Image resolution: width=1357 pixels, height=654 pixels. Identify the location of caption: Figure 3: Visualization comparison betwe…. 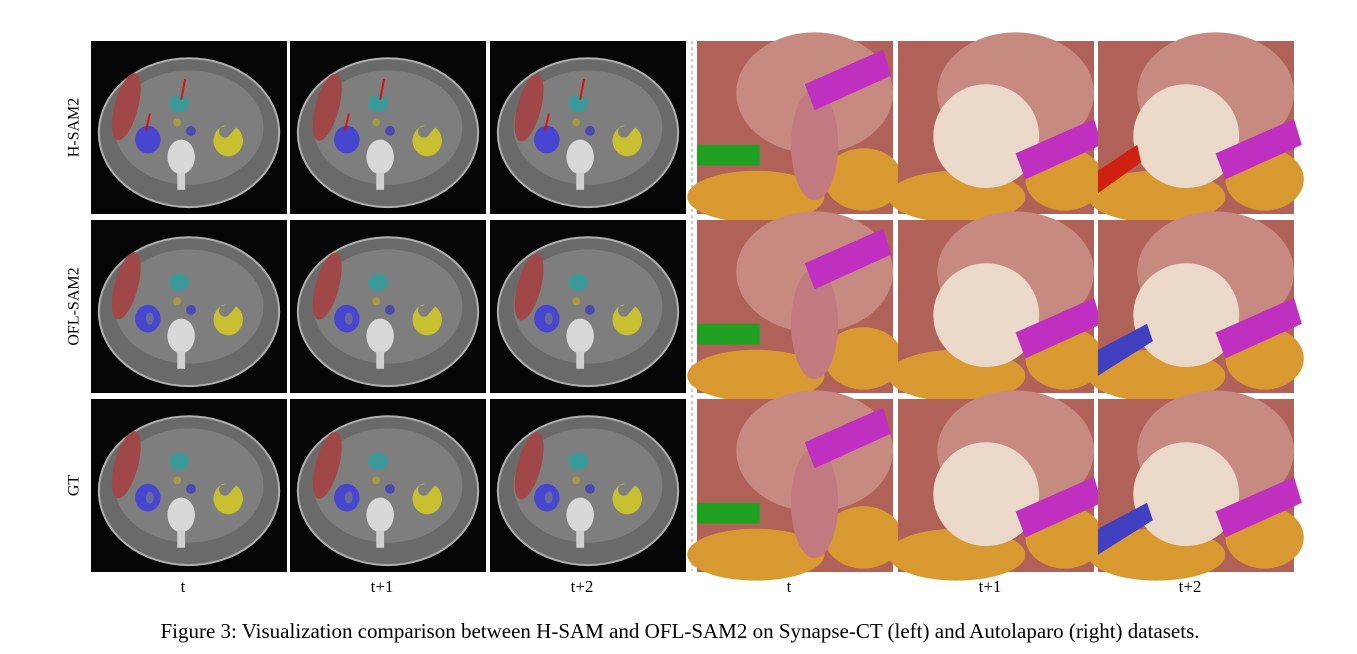
(679, 631).